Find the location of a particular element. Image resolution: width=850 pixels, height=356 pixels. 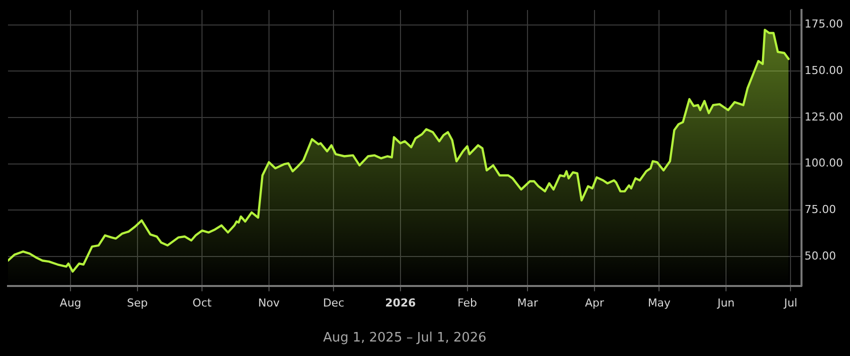

x-tick-label: 2026 is located at coordinates (400, 303).